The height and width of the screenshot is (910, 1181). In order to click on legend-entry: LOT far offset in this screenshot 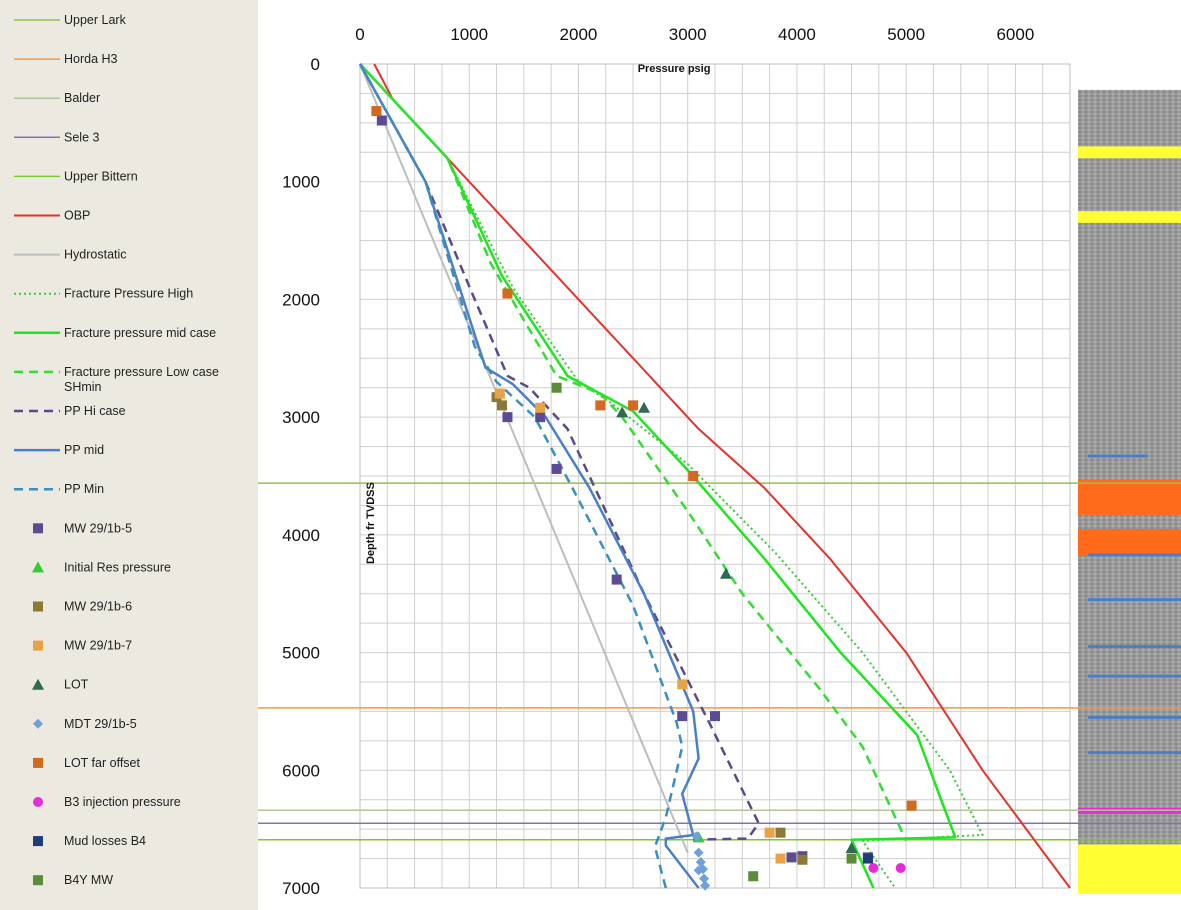, I will do `click(86, 763)`.